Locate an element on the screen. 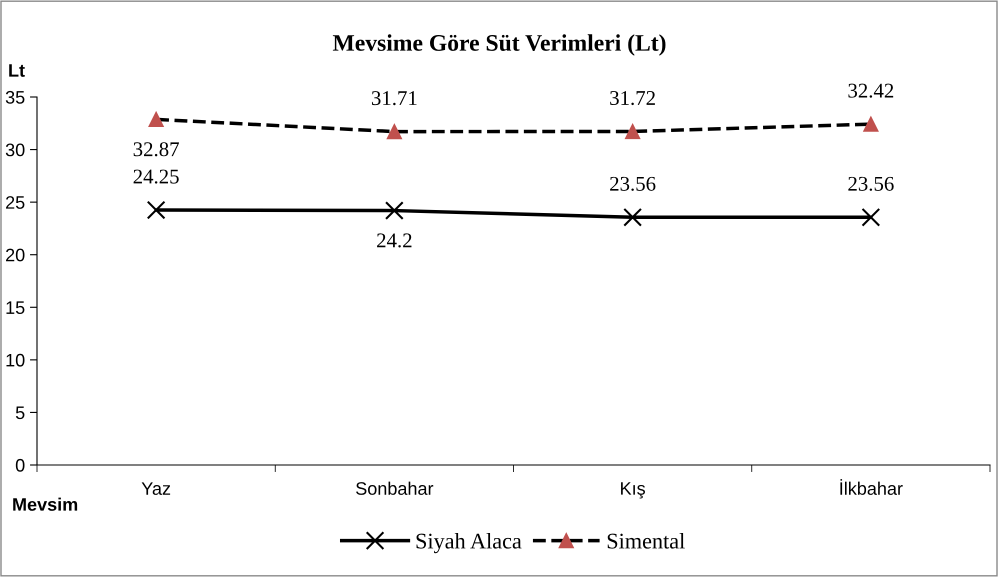 Image resolution: width=999 pixels, height=577 pixels. data-label: 31.71 is located at coordinates (394, 98).